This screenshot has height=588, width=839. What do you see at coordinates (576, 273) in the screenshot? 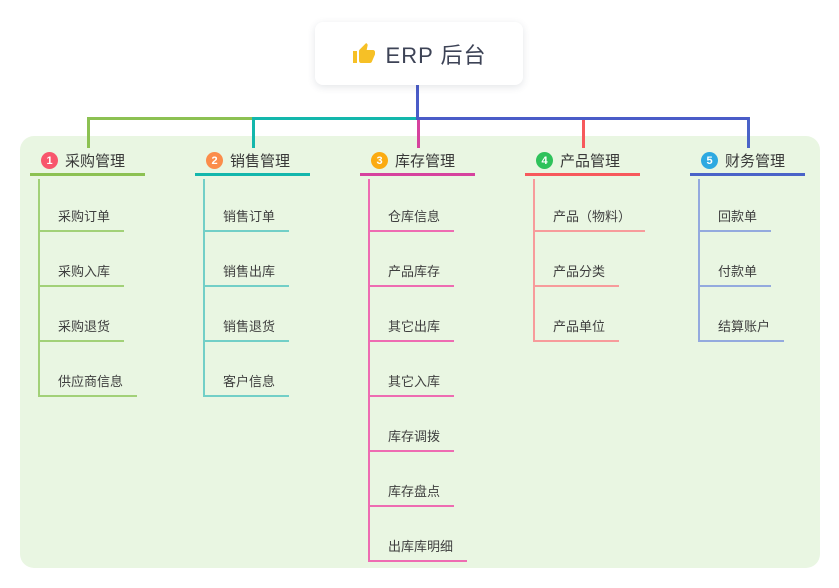
I see `child-node: 产品分类` at bounding box center [576, 273].